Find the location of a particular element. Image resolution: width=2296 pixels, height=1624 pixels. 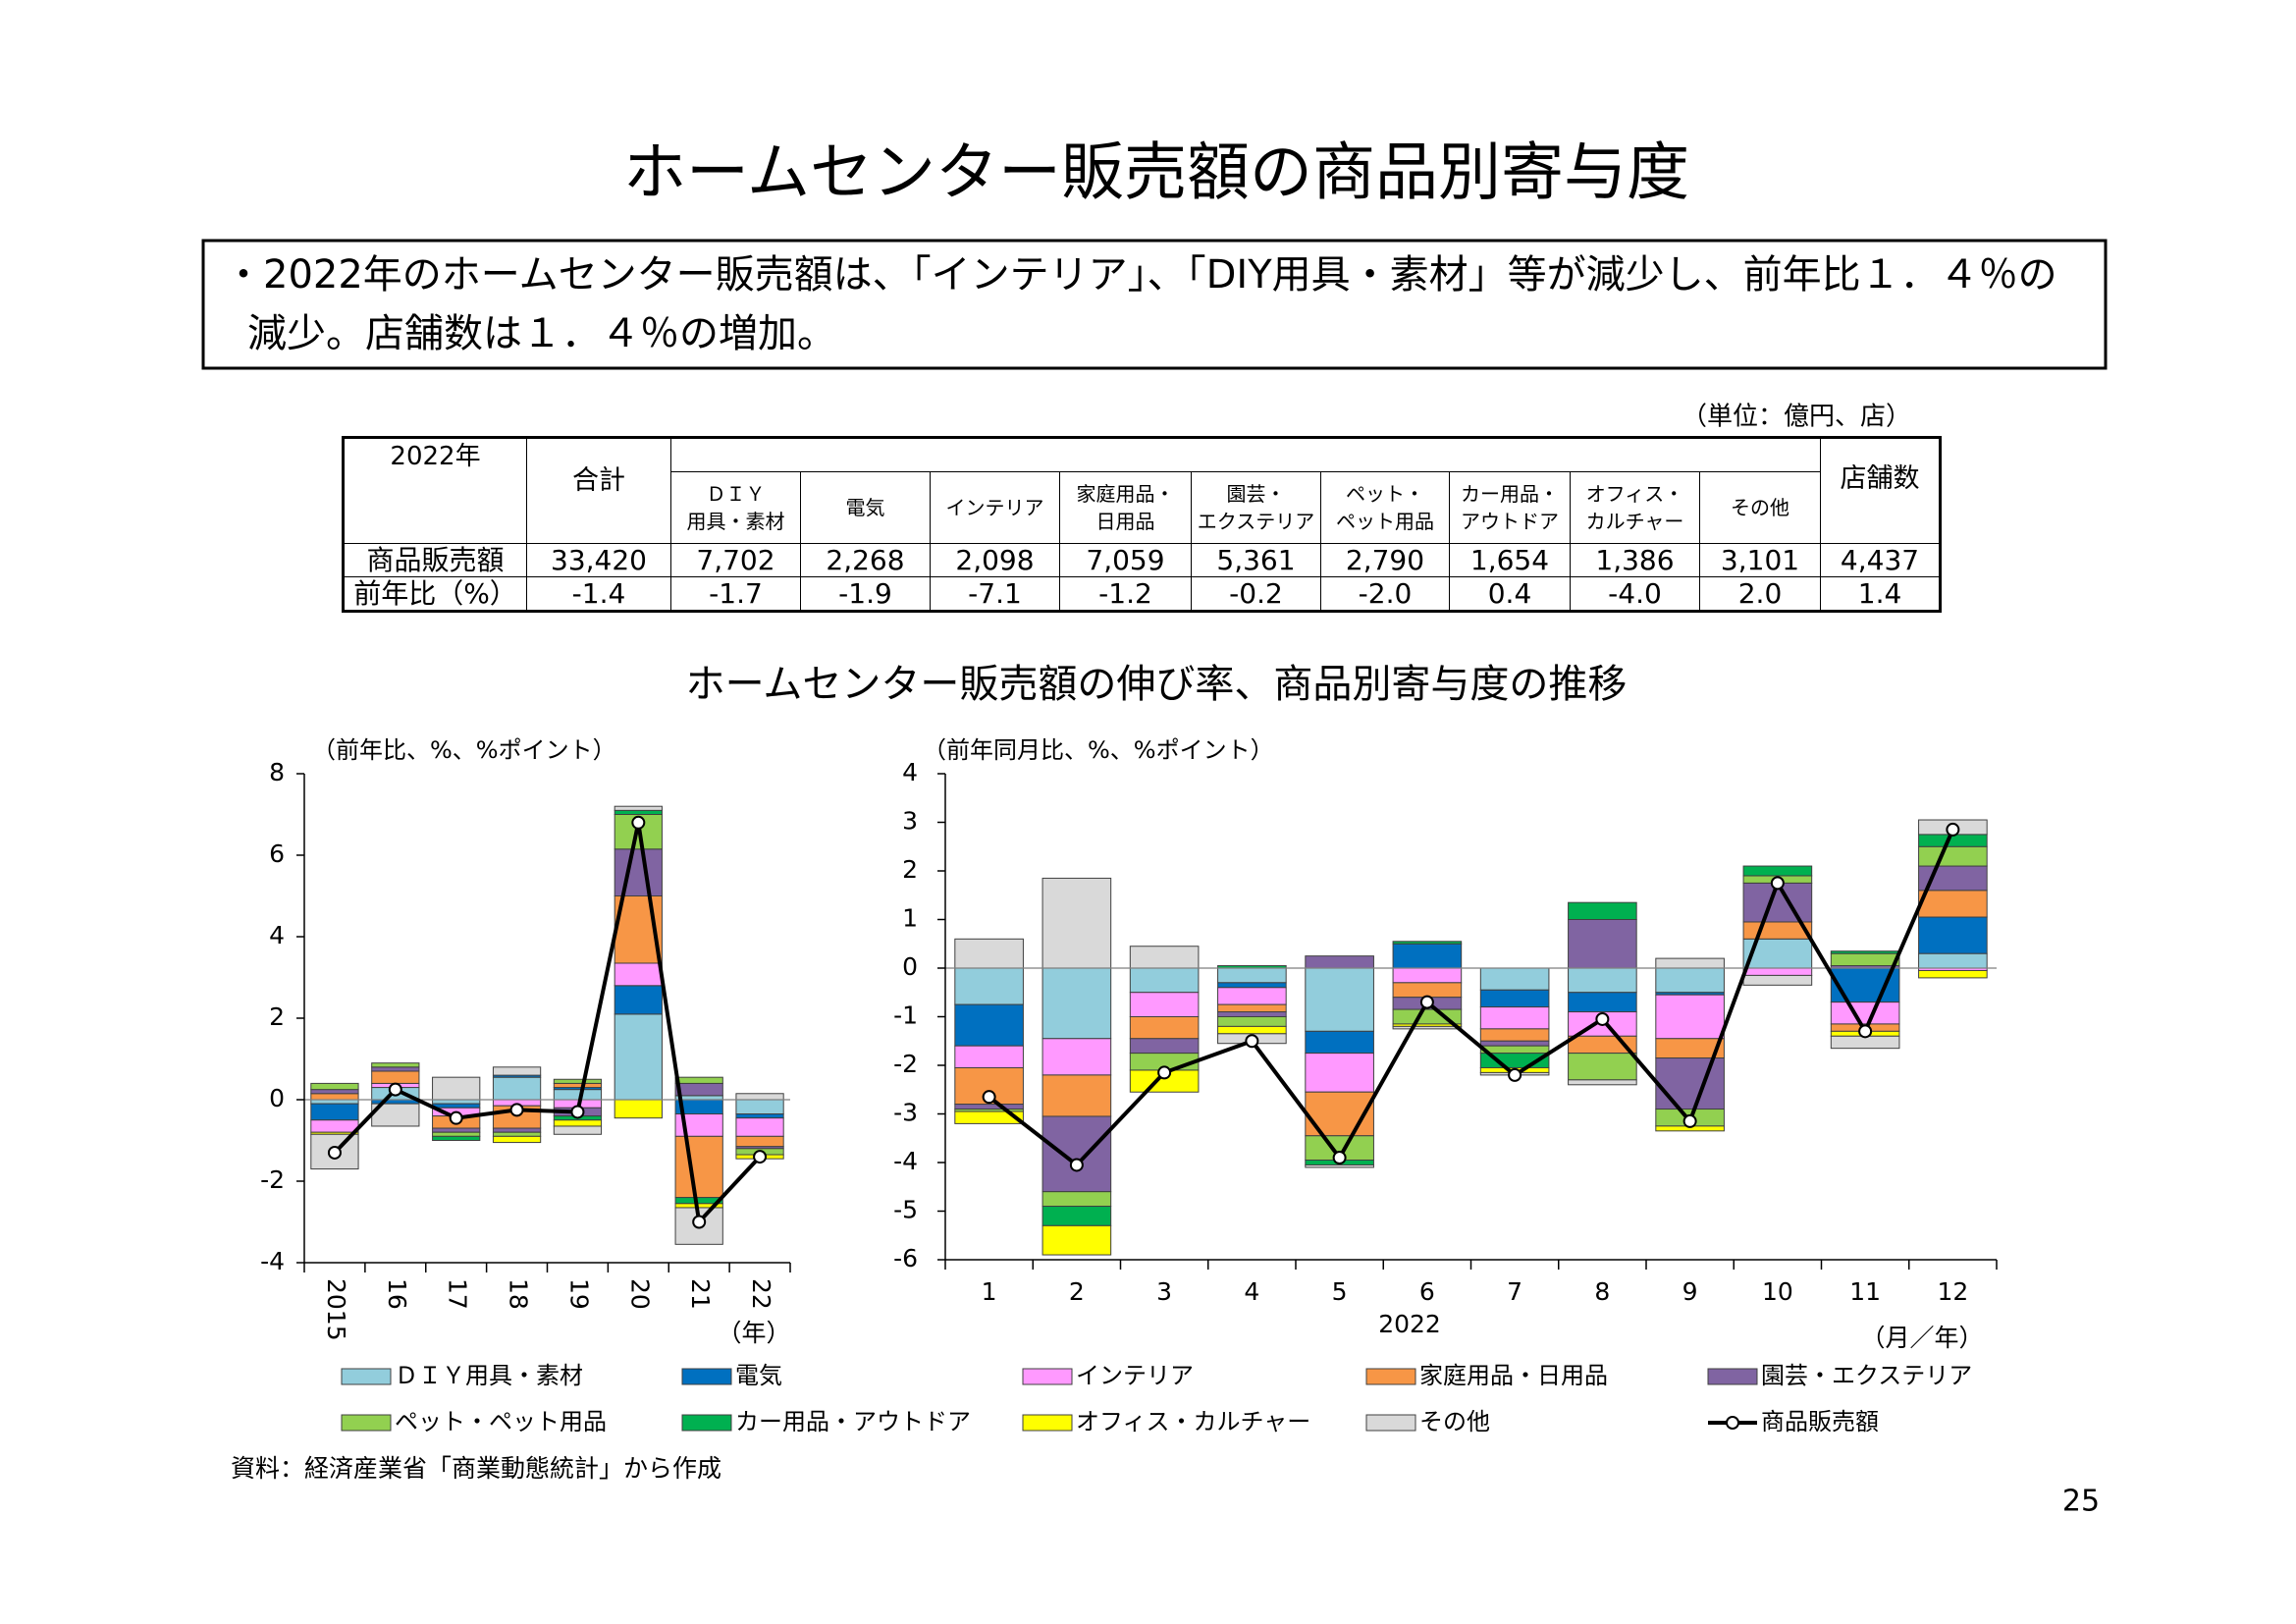

header-text: ＤＩＹ is located at coordinates (736, 494).